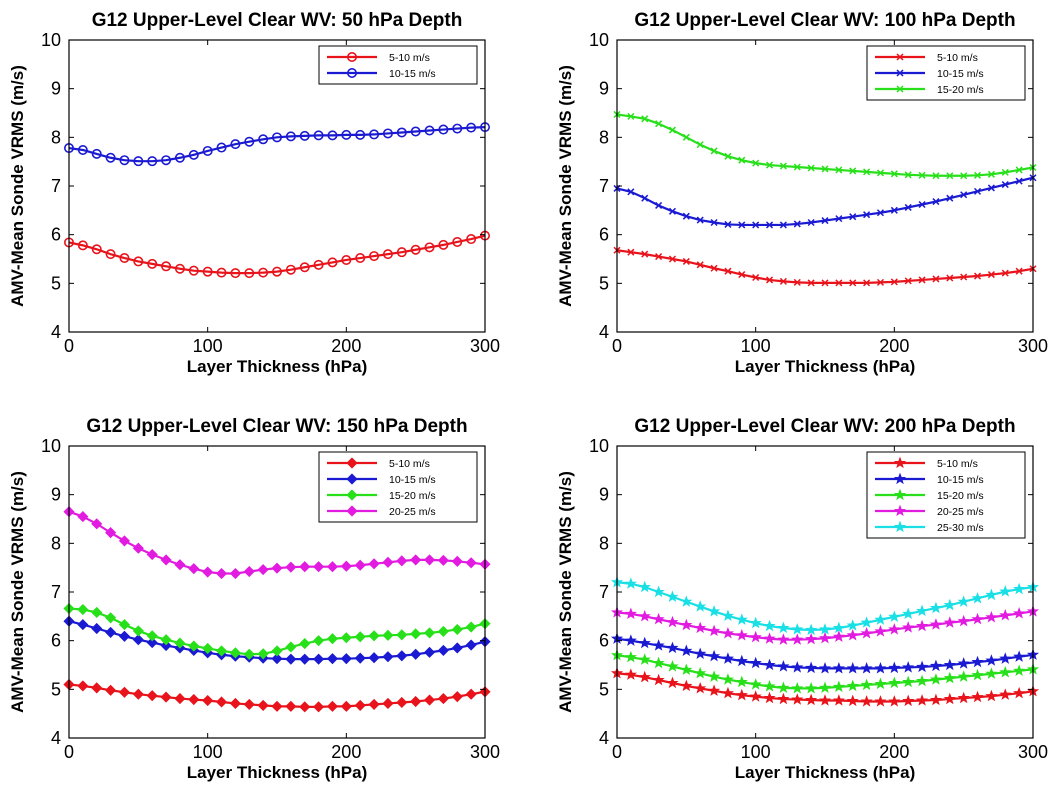  What do you see at coordinates (599, 446) in the screenshot?
I see `y-tick-label: 10` at bounding box center [599, 446].